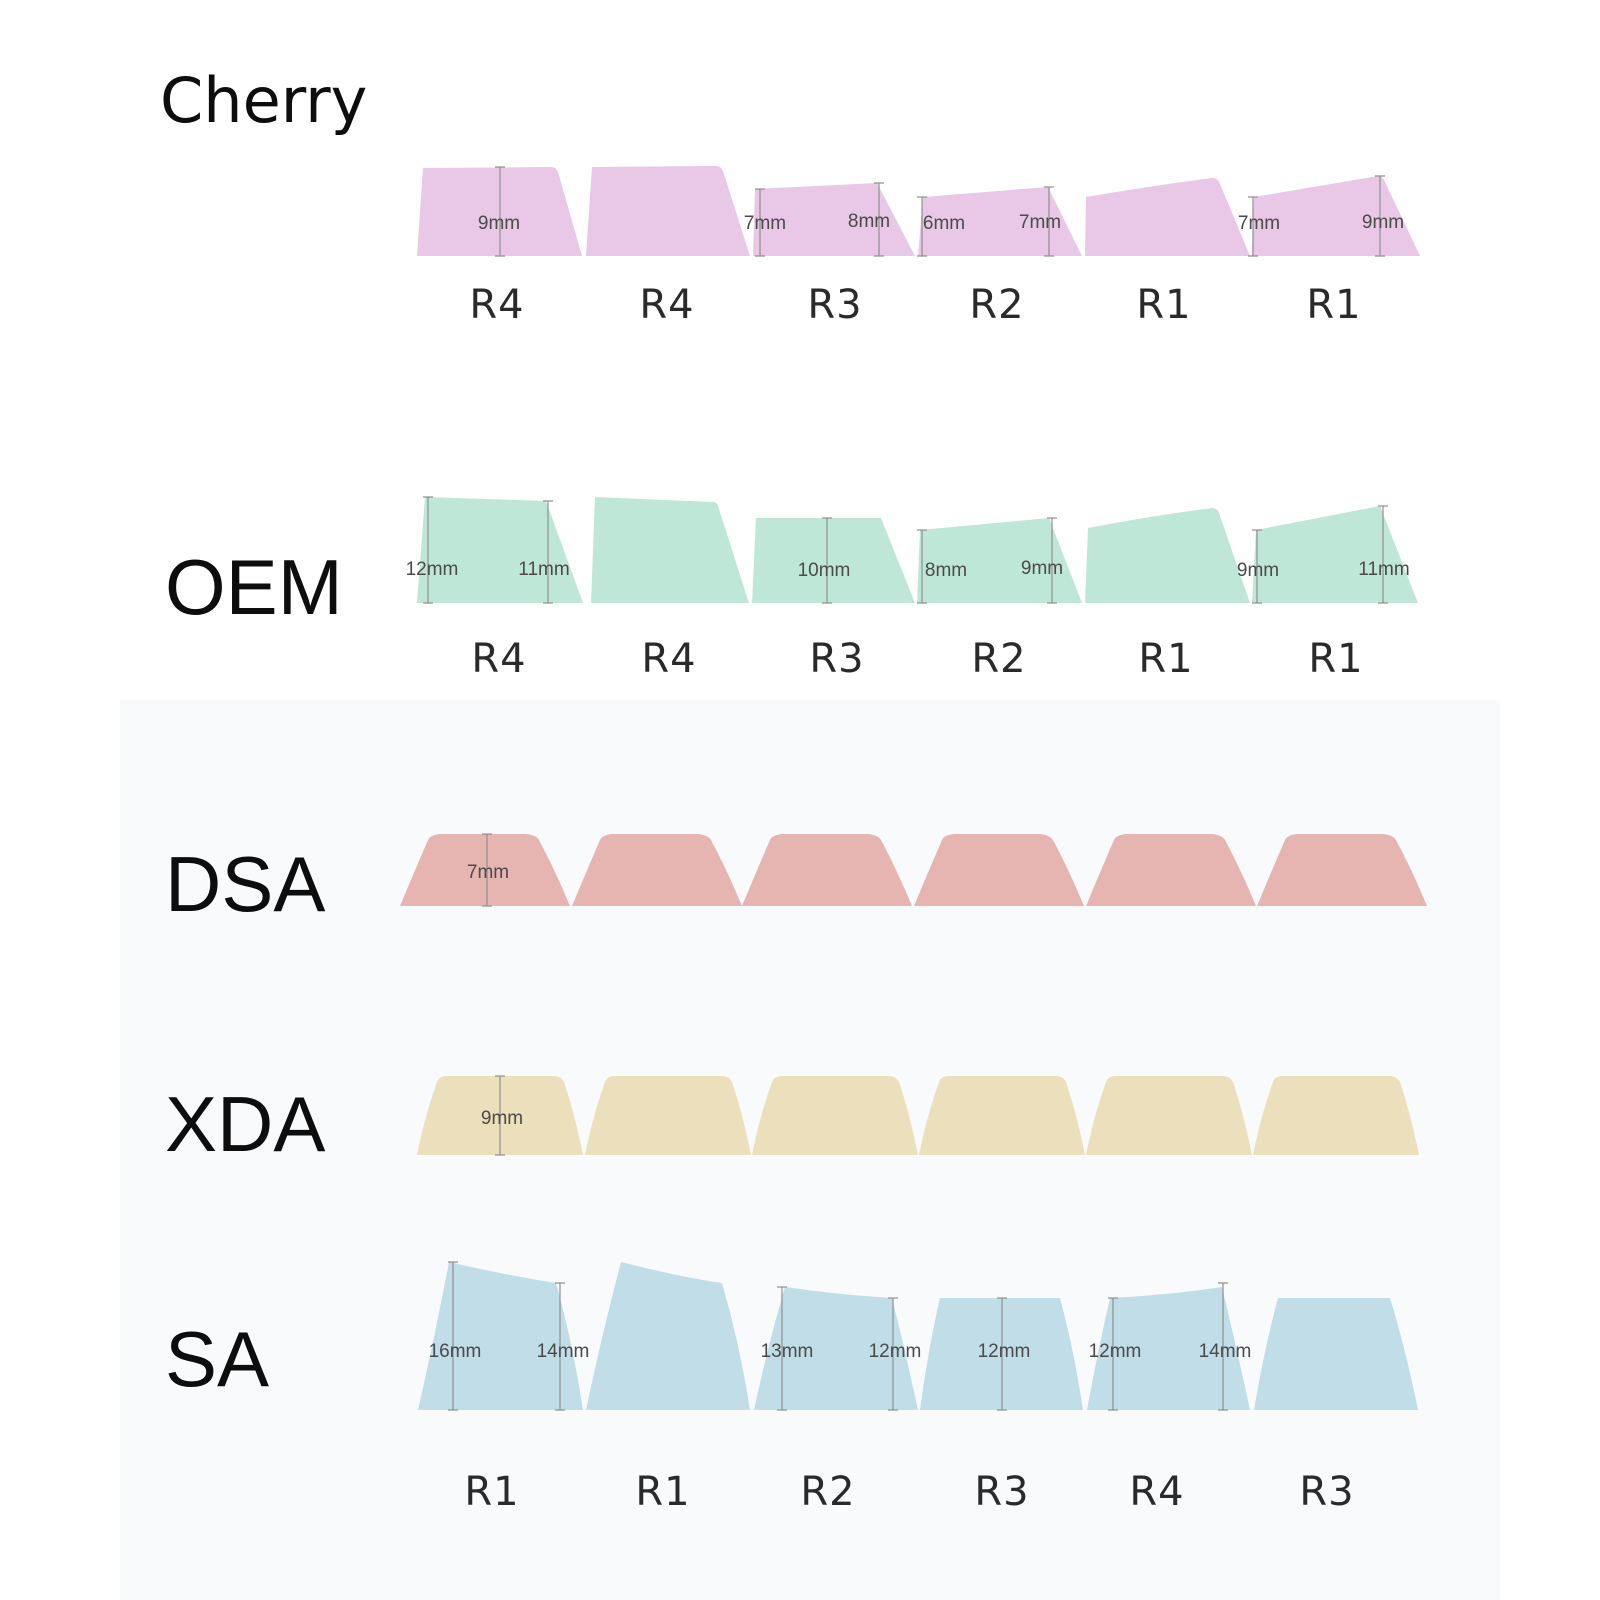  I want to click on oem-profile-group: 12mm 11mm 10mm 8mm 9mm 9mm 11mm R4 R4 R3 R2 R1 R1, so click(912, 589).